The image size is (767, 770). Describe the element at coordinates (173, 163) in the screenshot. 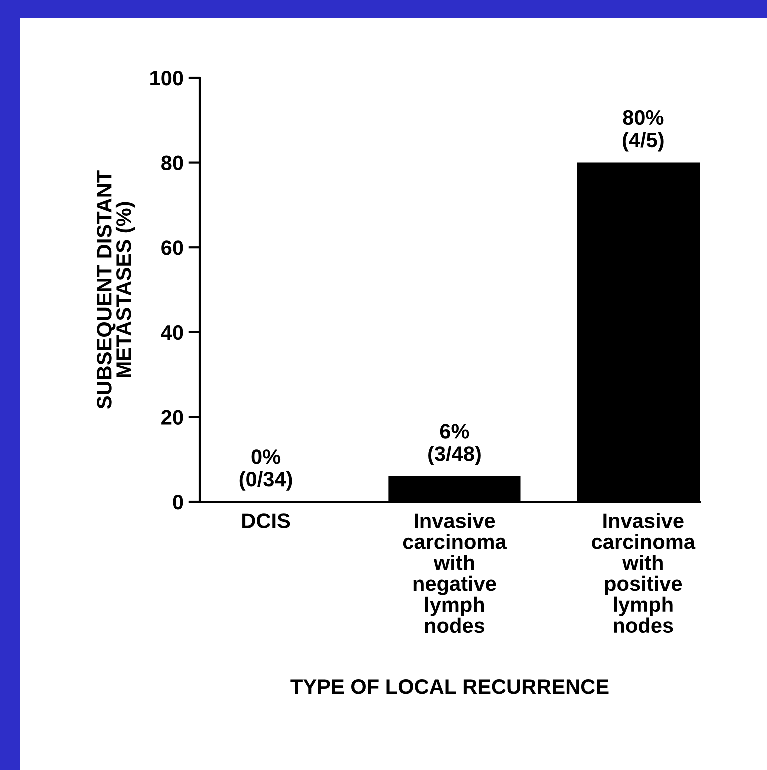

I see `y-tick-label: 80` at that location.